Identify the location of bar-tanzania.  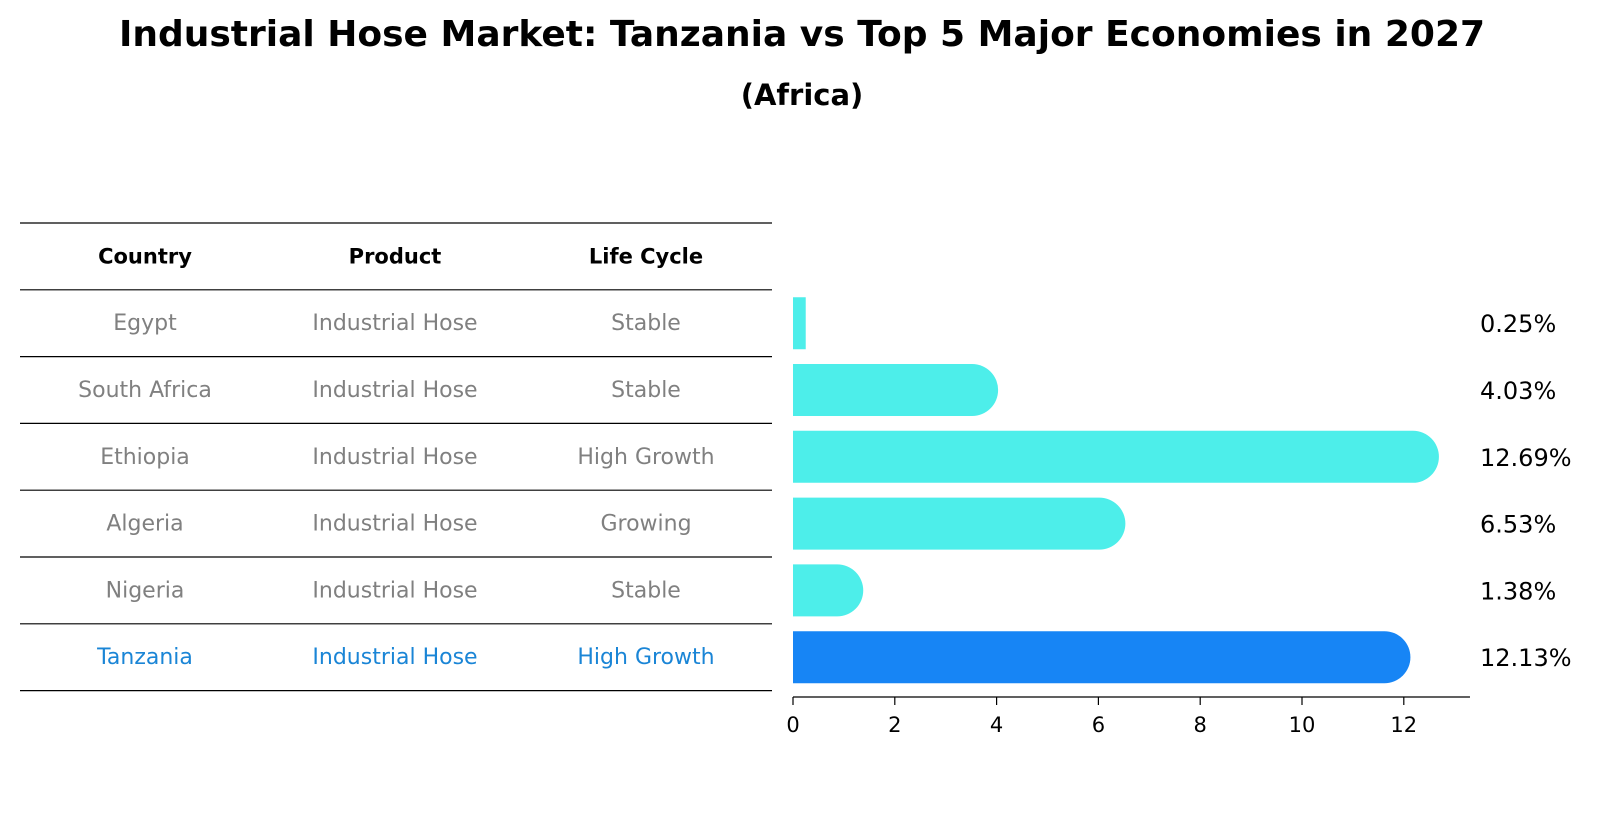
(1102, 657).